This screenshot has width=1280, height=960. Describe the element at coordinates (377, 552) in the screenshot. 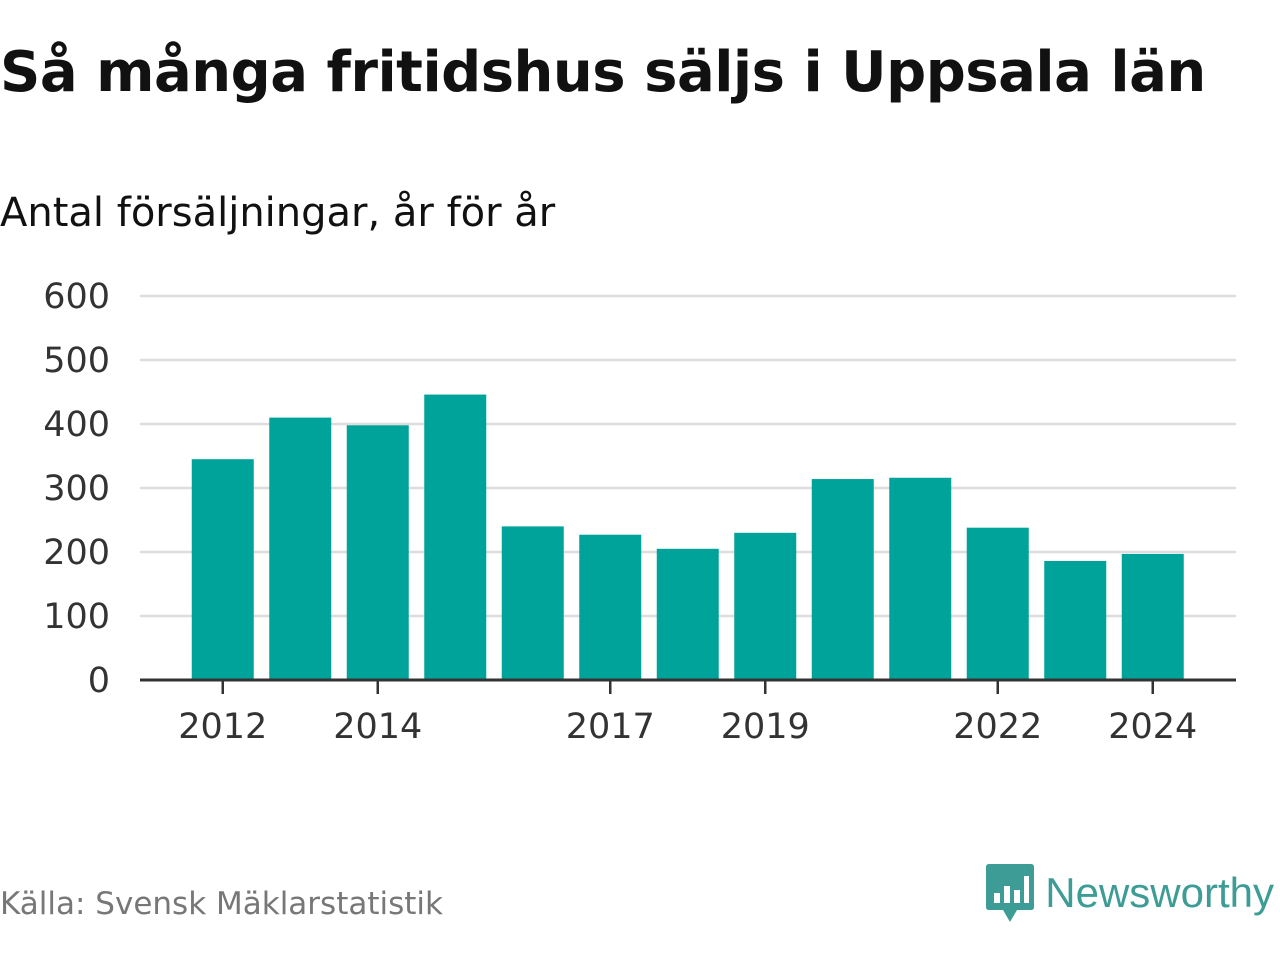

I see `bar-2014` at that location.